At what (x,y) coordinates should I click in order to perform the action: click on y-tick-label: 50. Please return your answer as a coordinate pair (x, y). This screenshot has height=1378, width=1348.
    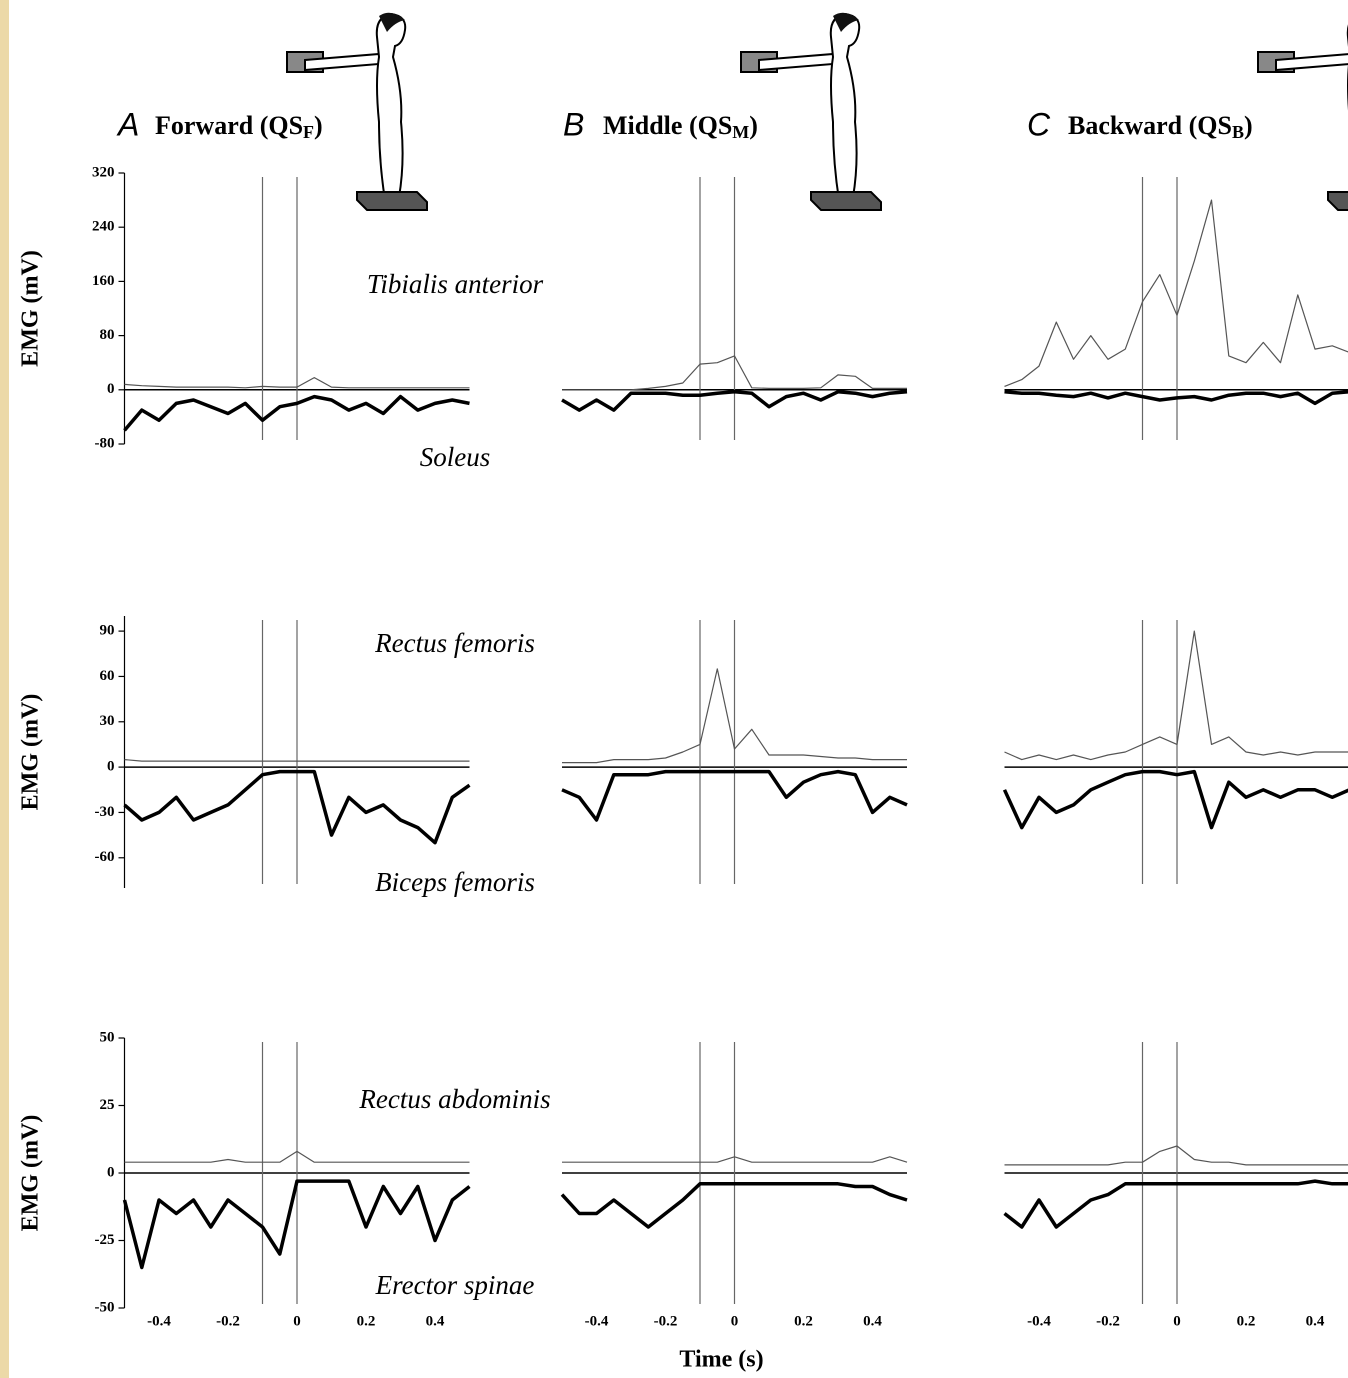
    Looking at the image, I should click on (107, 1037).